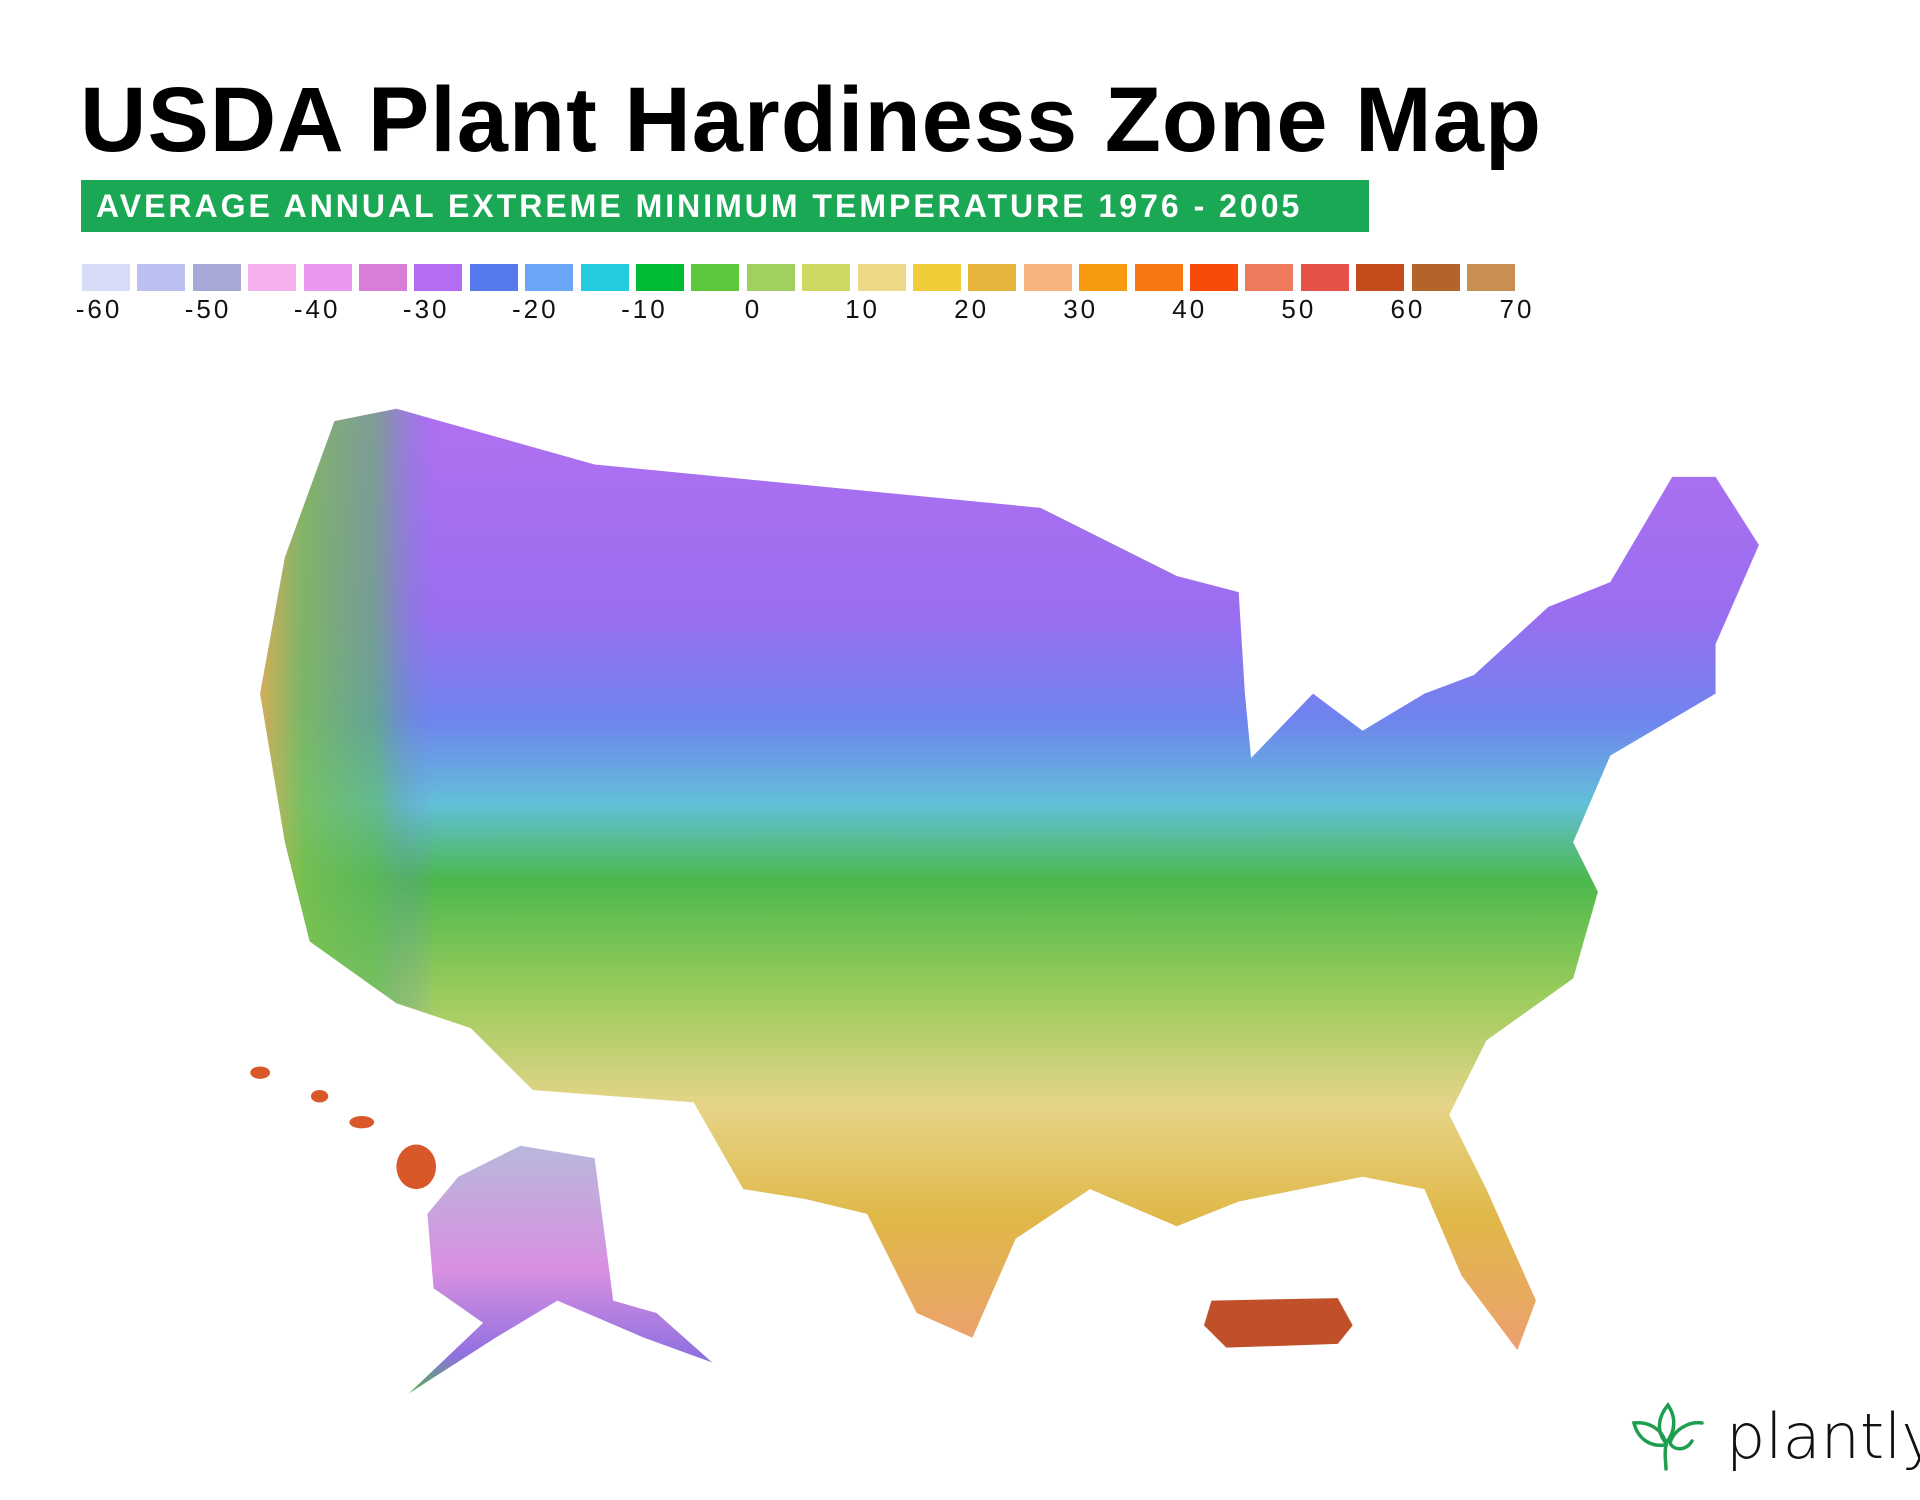 Image resolution: width=1920 pixels, height=1500 pixels. What do you see at coordinates (560, 1269) in the screenshot?
I see `alaska` at bounding box center [560, 1269].